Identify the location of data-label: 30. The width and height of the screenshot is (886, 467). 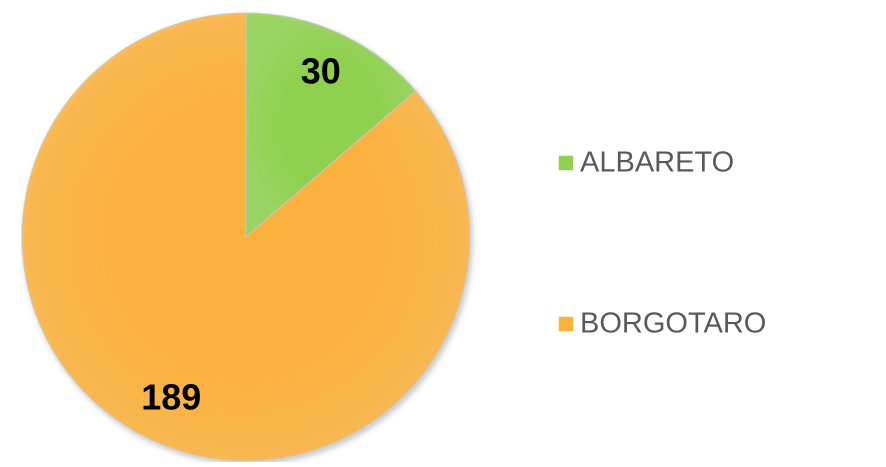
(321, 71).